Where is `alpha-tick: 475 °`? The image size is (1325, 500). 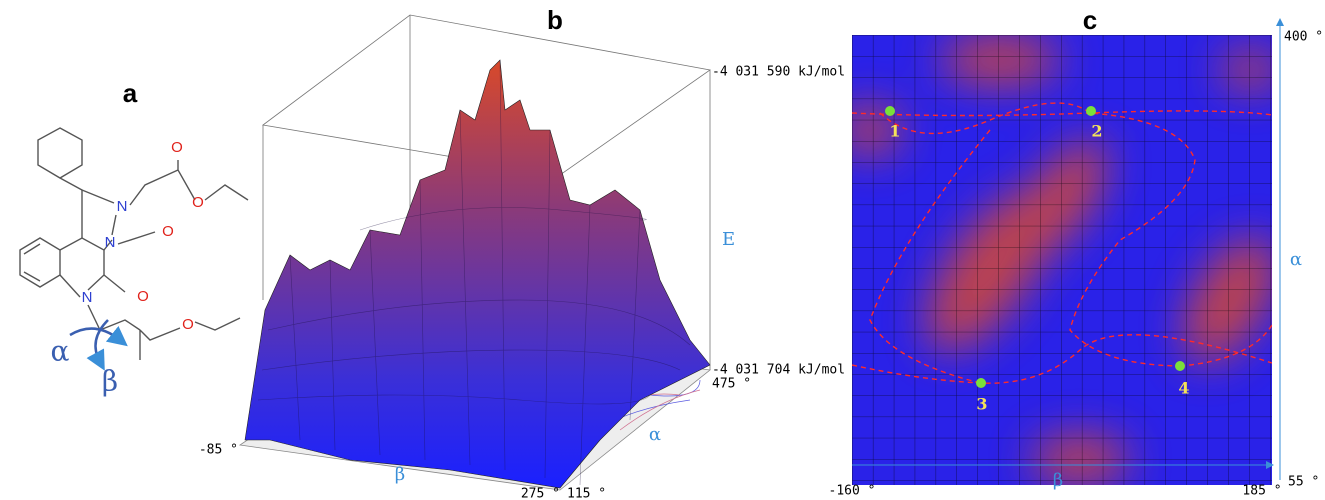
alpha-tick: 475 ° is located at coordinates (731, 384).